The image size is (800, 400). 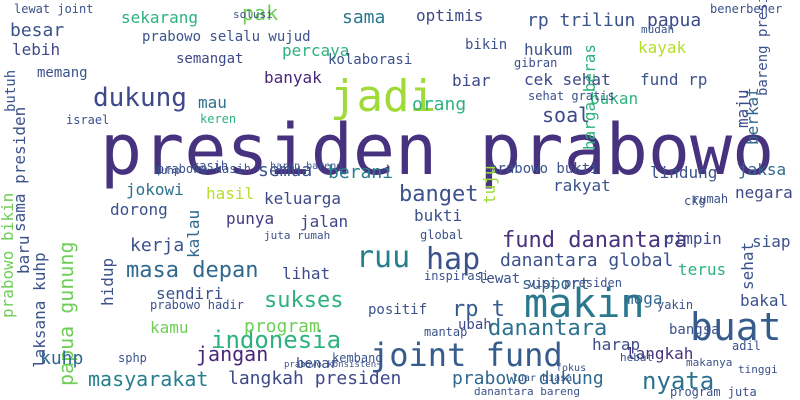 I want to click on word: israel, so click(x=88, y=120).